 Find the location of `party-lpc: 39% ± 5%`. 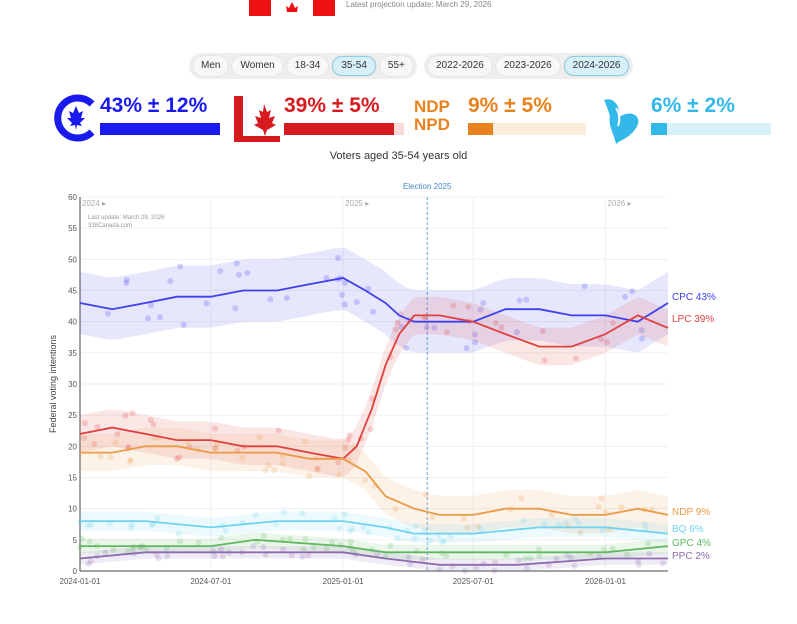

party-lpc: 39% ± 5% is located at coordinates (322, 118).